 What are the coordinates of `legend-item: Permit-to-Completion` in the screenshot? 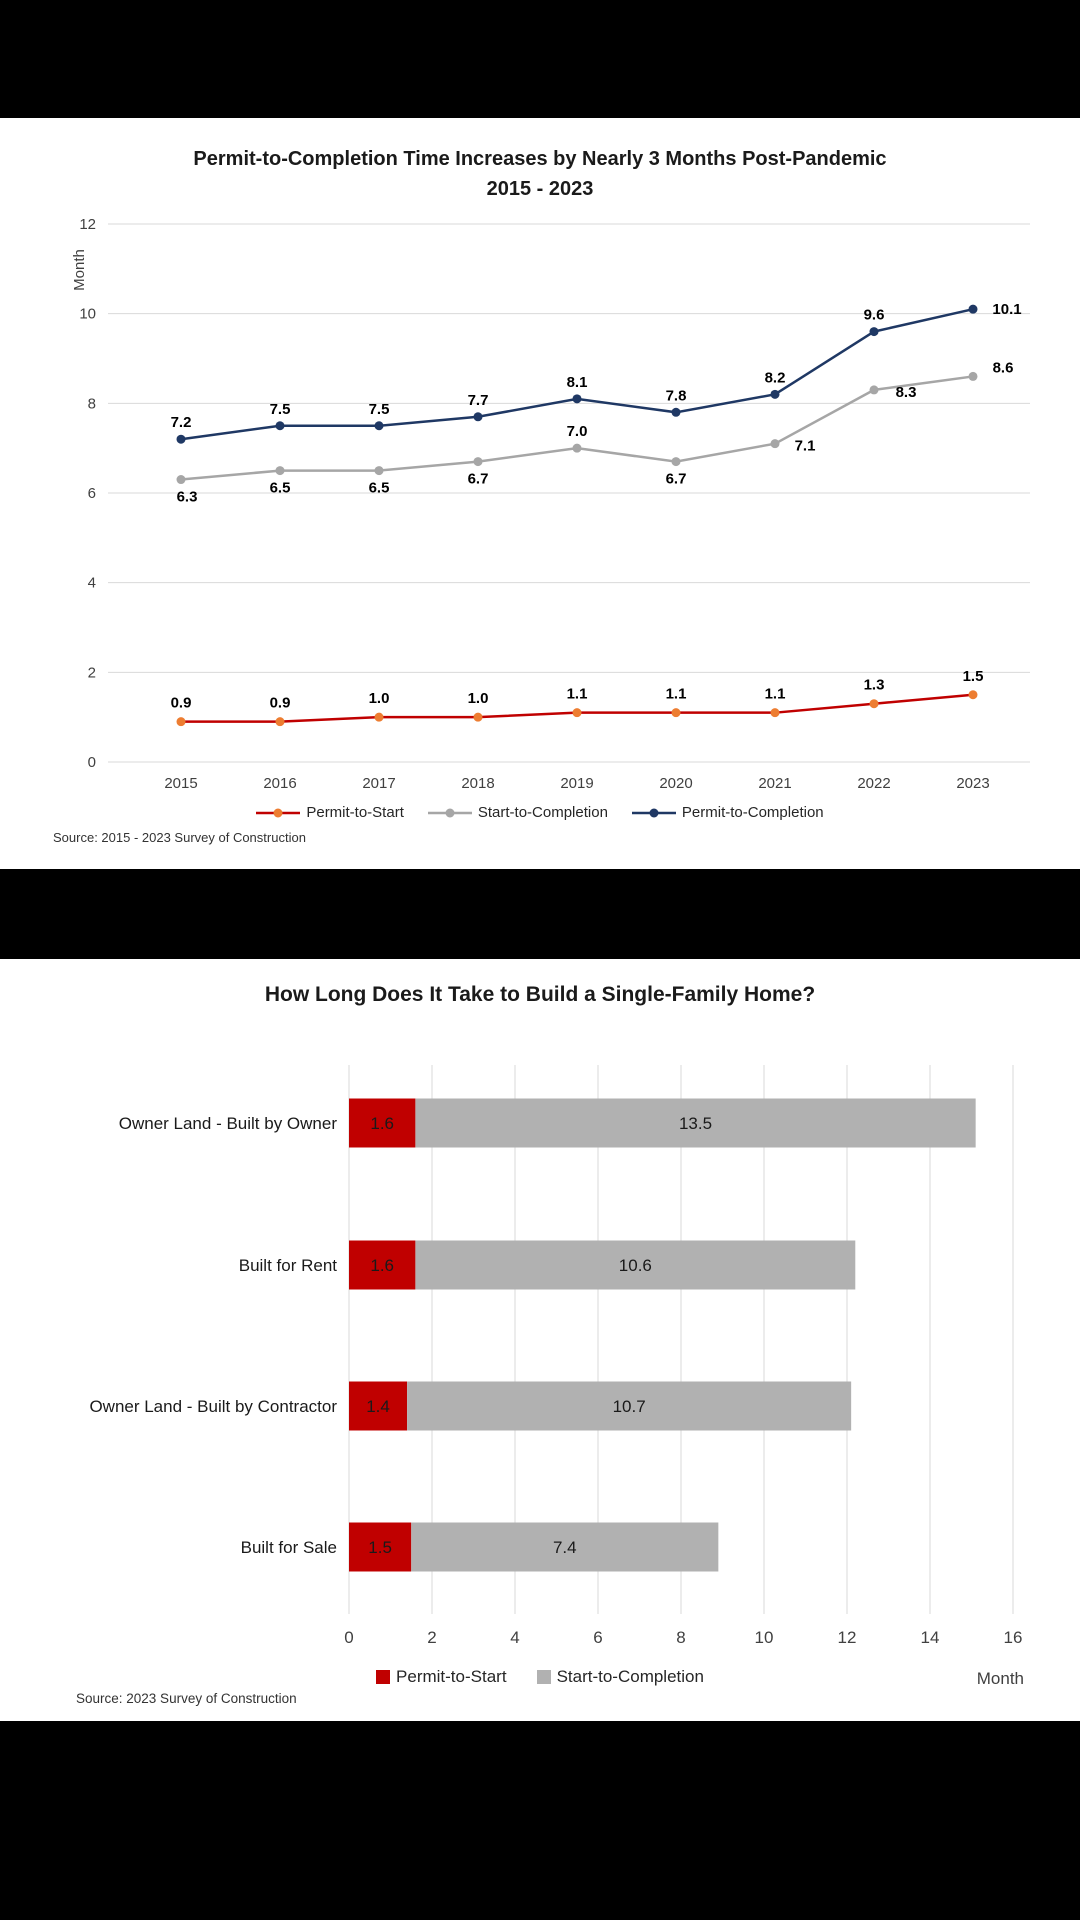 It's located at (727, 812).